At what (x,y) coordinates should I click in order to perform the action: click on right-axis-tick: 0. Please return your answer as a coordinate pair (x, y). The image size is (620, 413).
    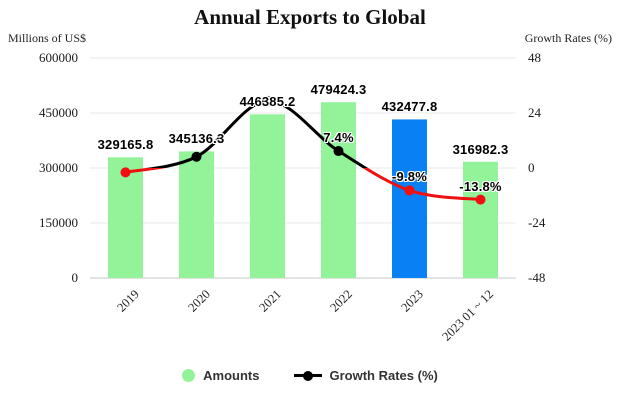
    Looking at the image, I should click on (531, 167).